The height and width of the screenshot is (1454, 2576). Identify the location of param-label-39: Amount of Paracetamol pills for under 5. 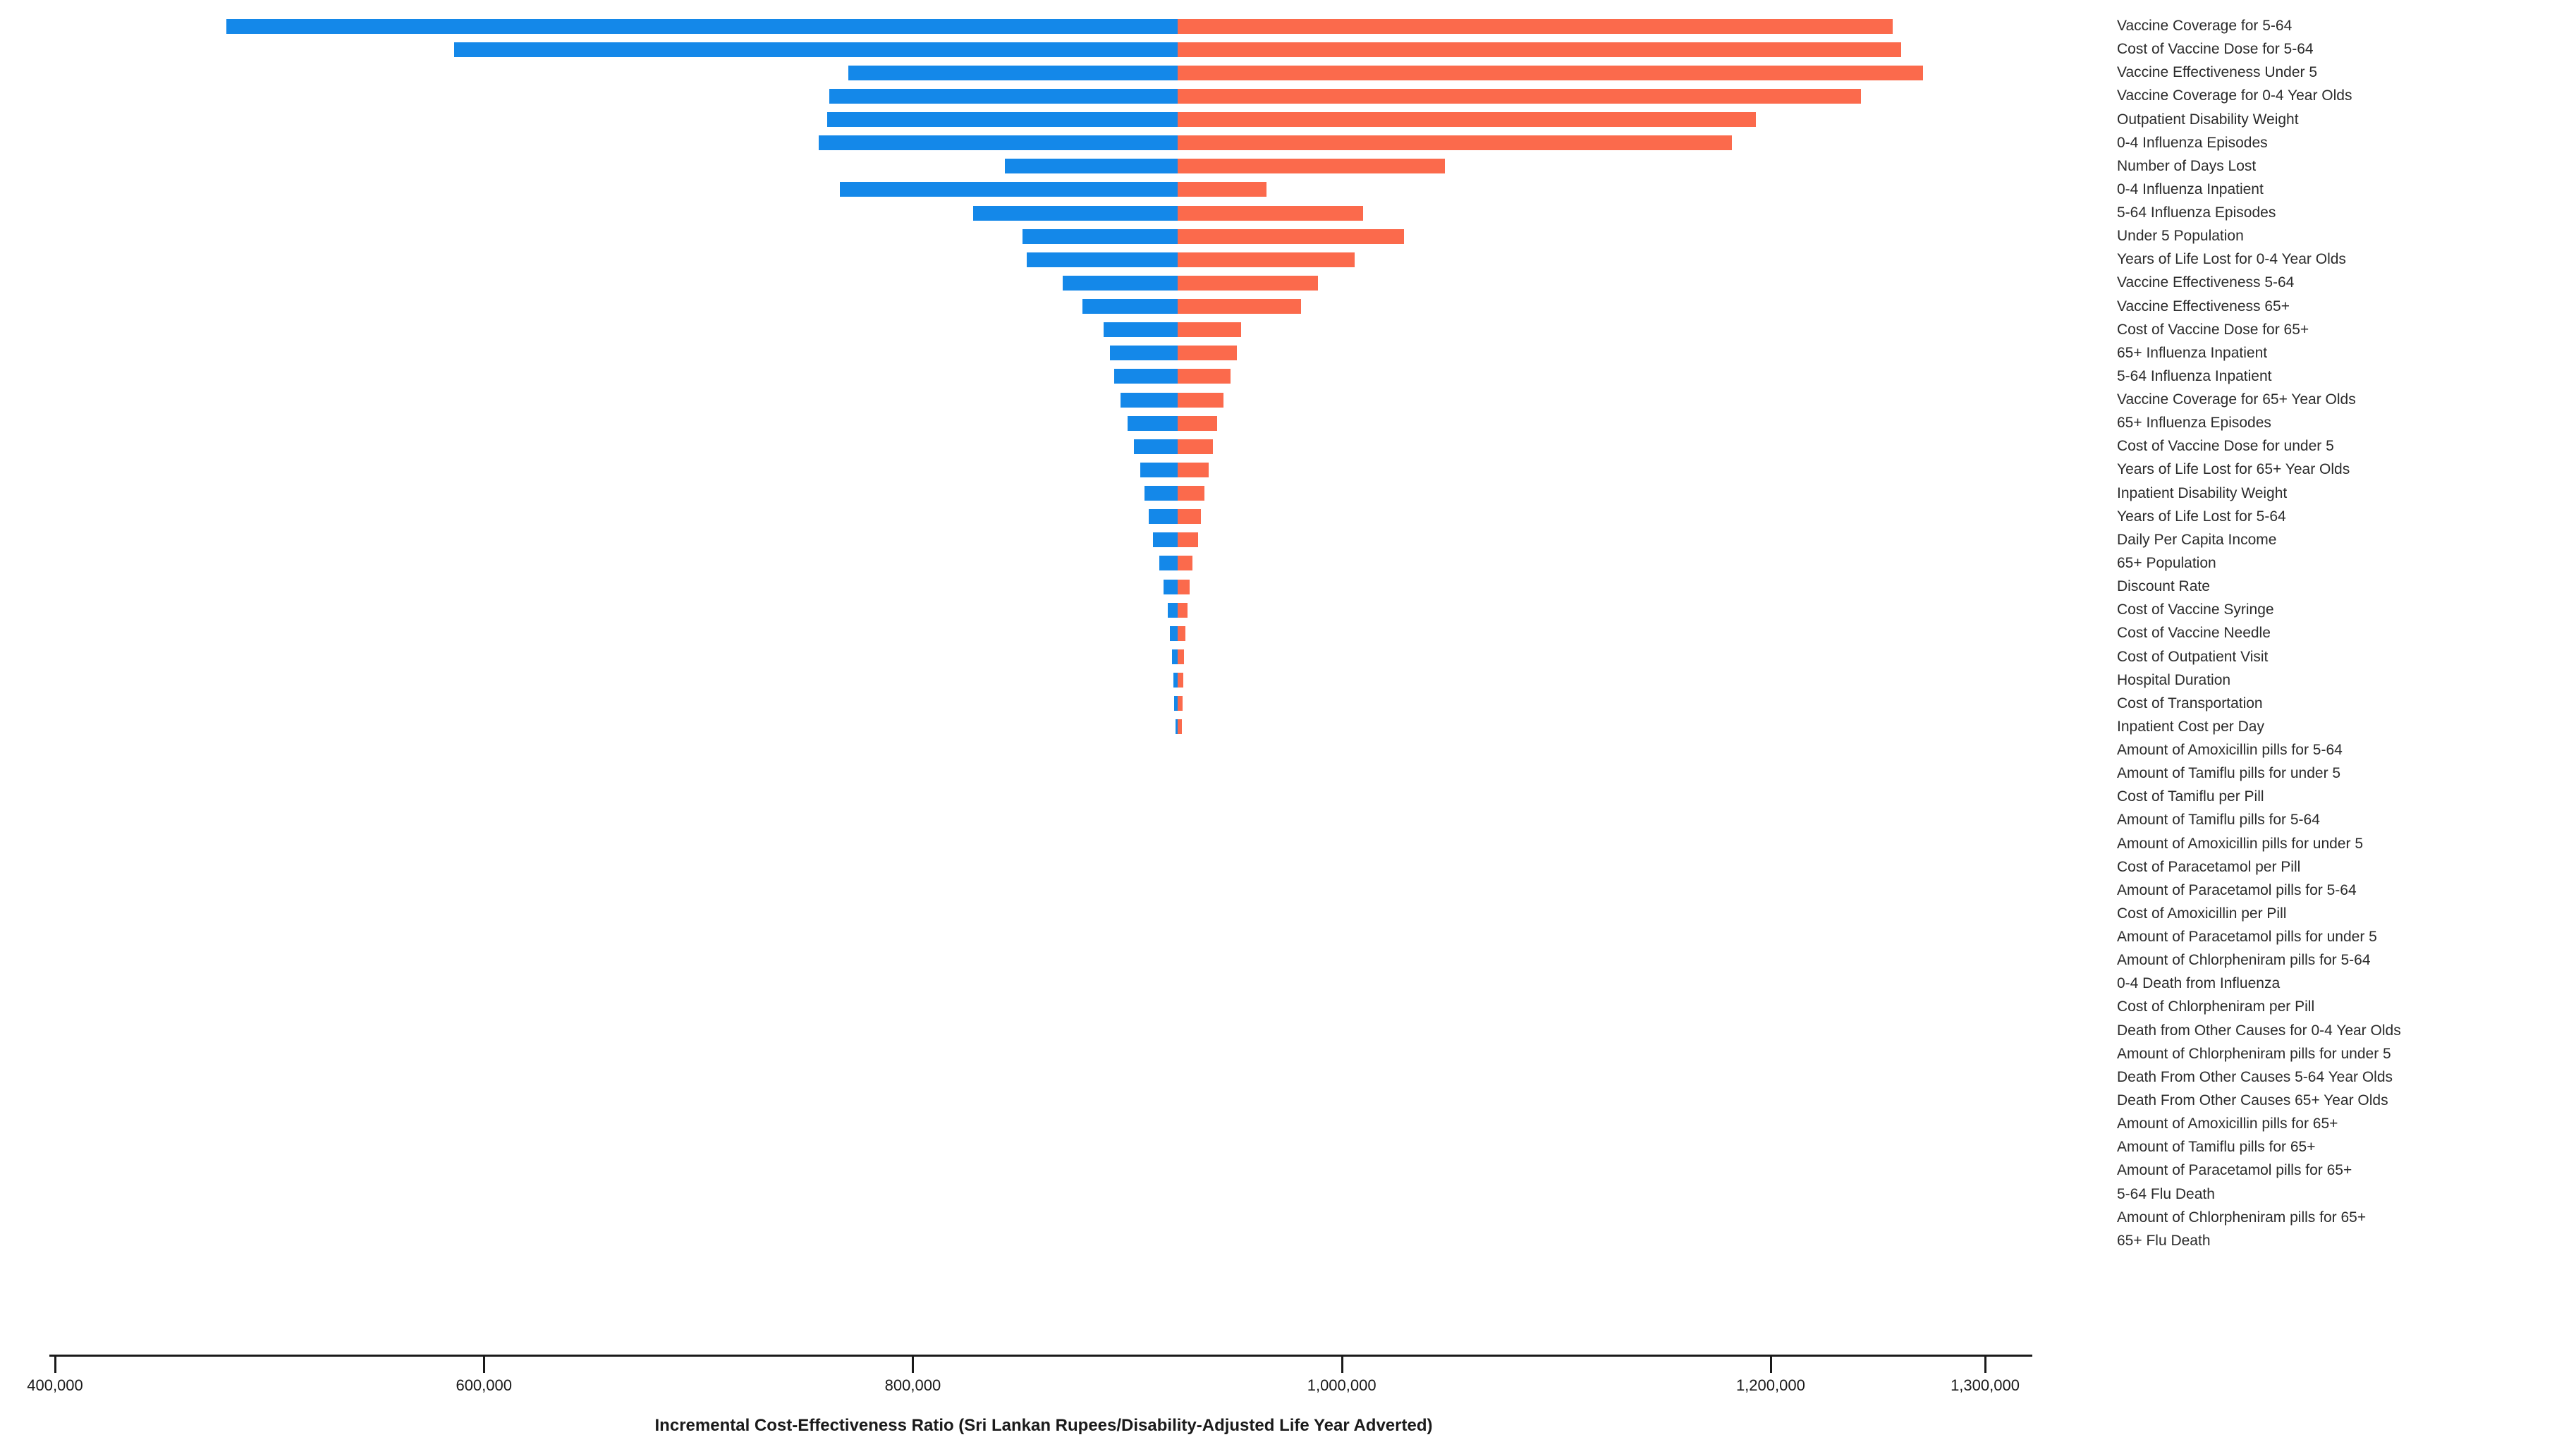
(2247, 937).